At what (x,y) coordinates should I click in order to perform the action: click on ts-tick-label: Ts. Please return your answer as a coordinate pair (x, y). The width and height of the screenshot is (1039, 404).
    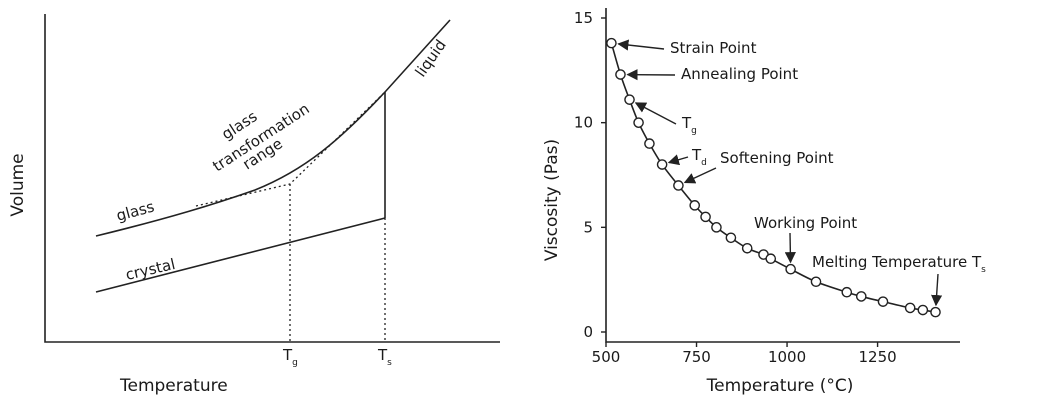
    Looking at the image, I should click on (384, 357).